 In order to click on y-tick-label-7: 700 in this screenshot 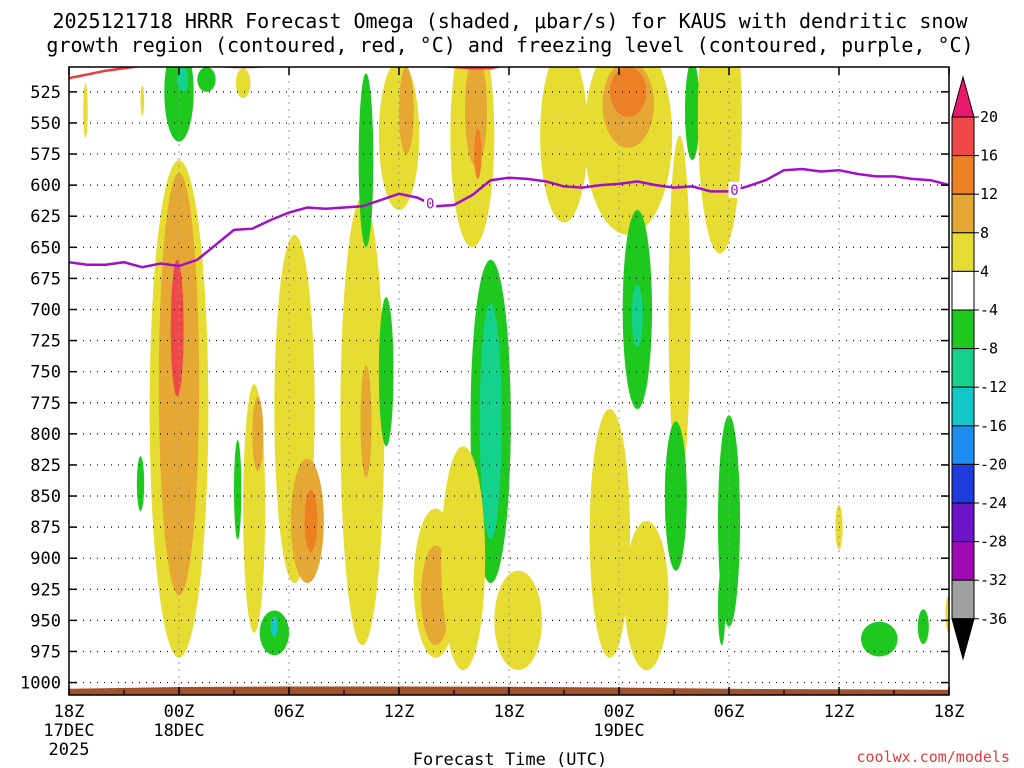, I will do `click(45, 310)`.